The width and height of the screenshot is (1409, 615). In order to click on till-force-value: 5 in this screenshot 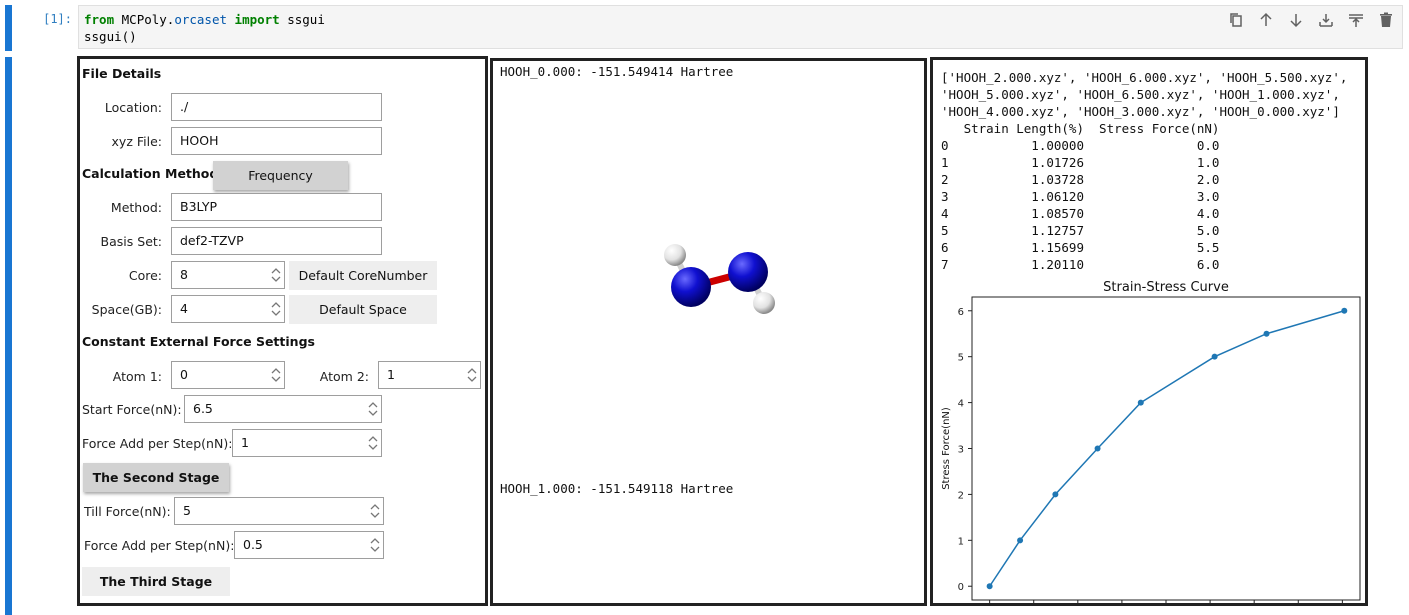, I will do `click(187, 510)`.